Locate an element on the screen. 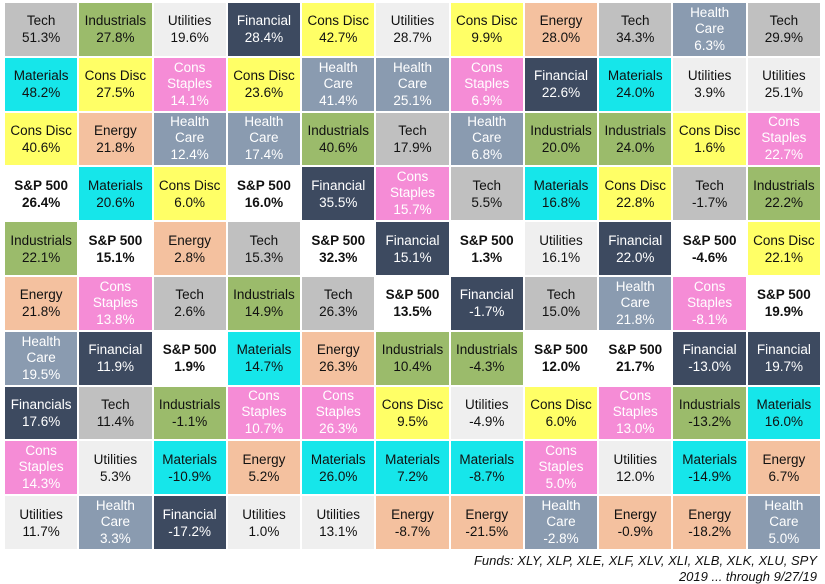 The width and height of the screenshot is (825, 584). cell-tech: Tech 2.6% is located at coordinates (189, 303).